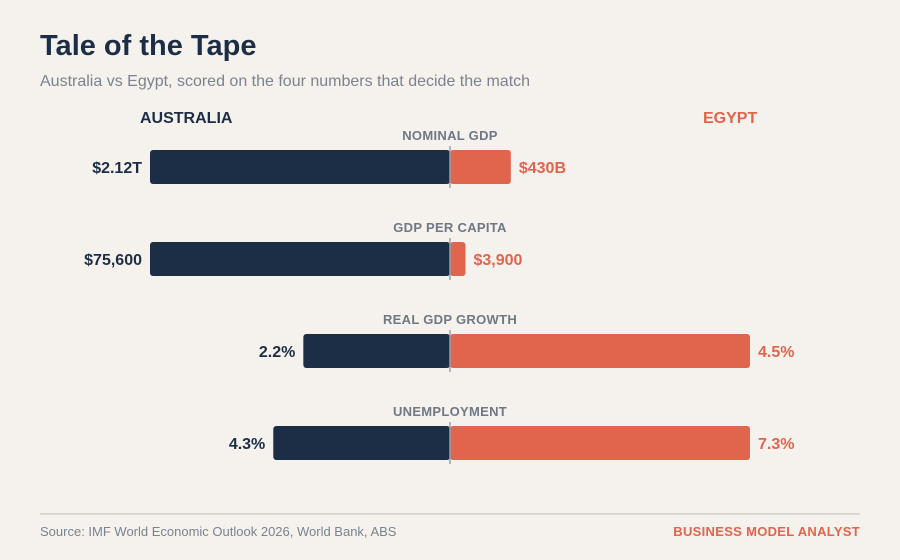  I want to click on egypt-value-label: 4.5%, so click(776, 352).